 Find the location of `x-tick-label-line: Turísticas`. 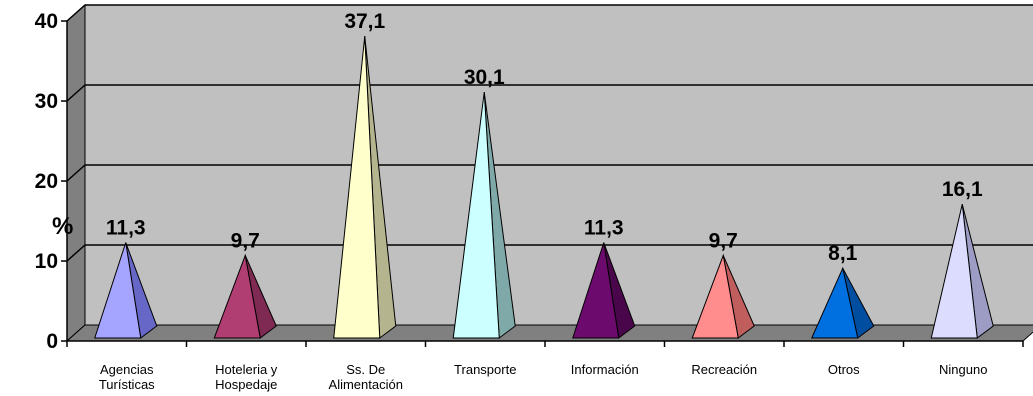

x-tick-label-line: Turísticas is located at coordinates (127, 384).